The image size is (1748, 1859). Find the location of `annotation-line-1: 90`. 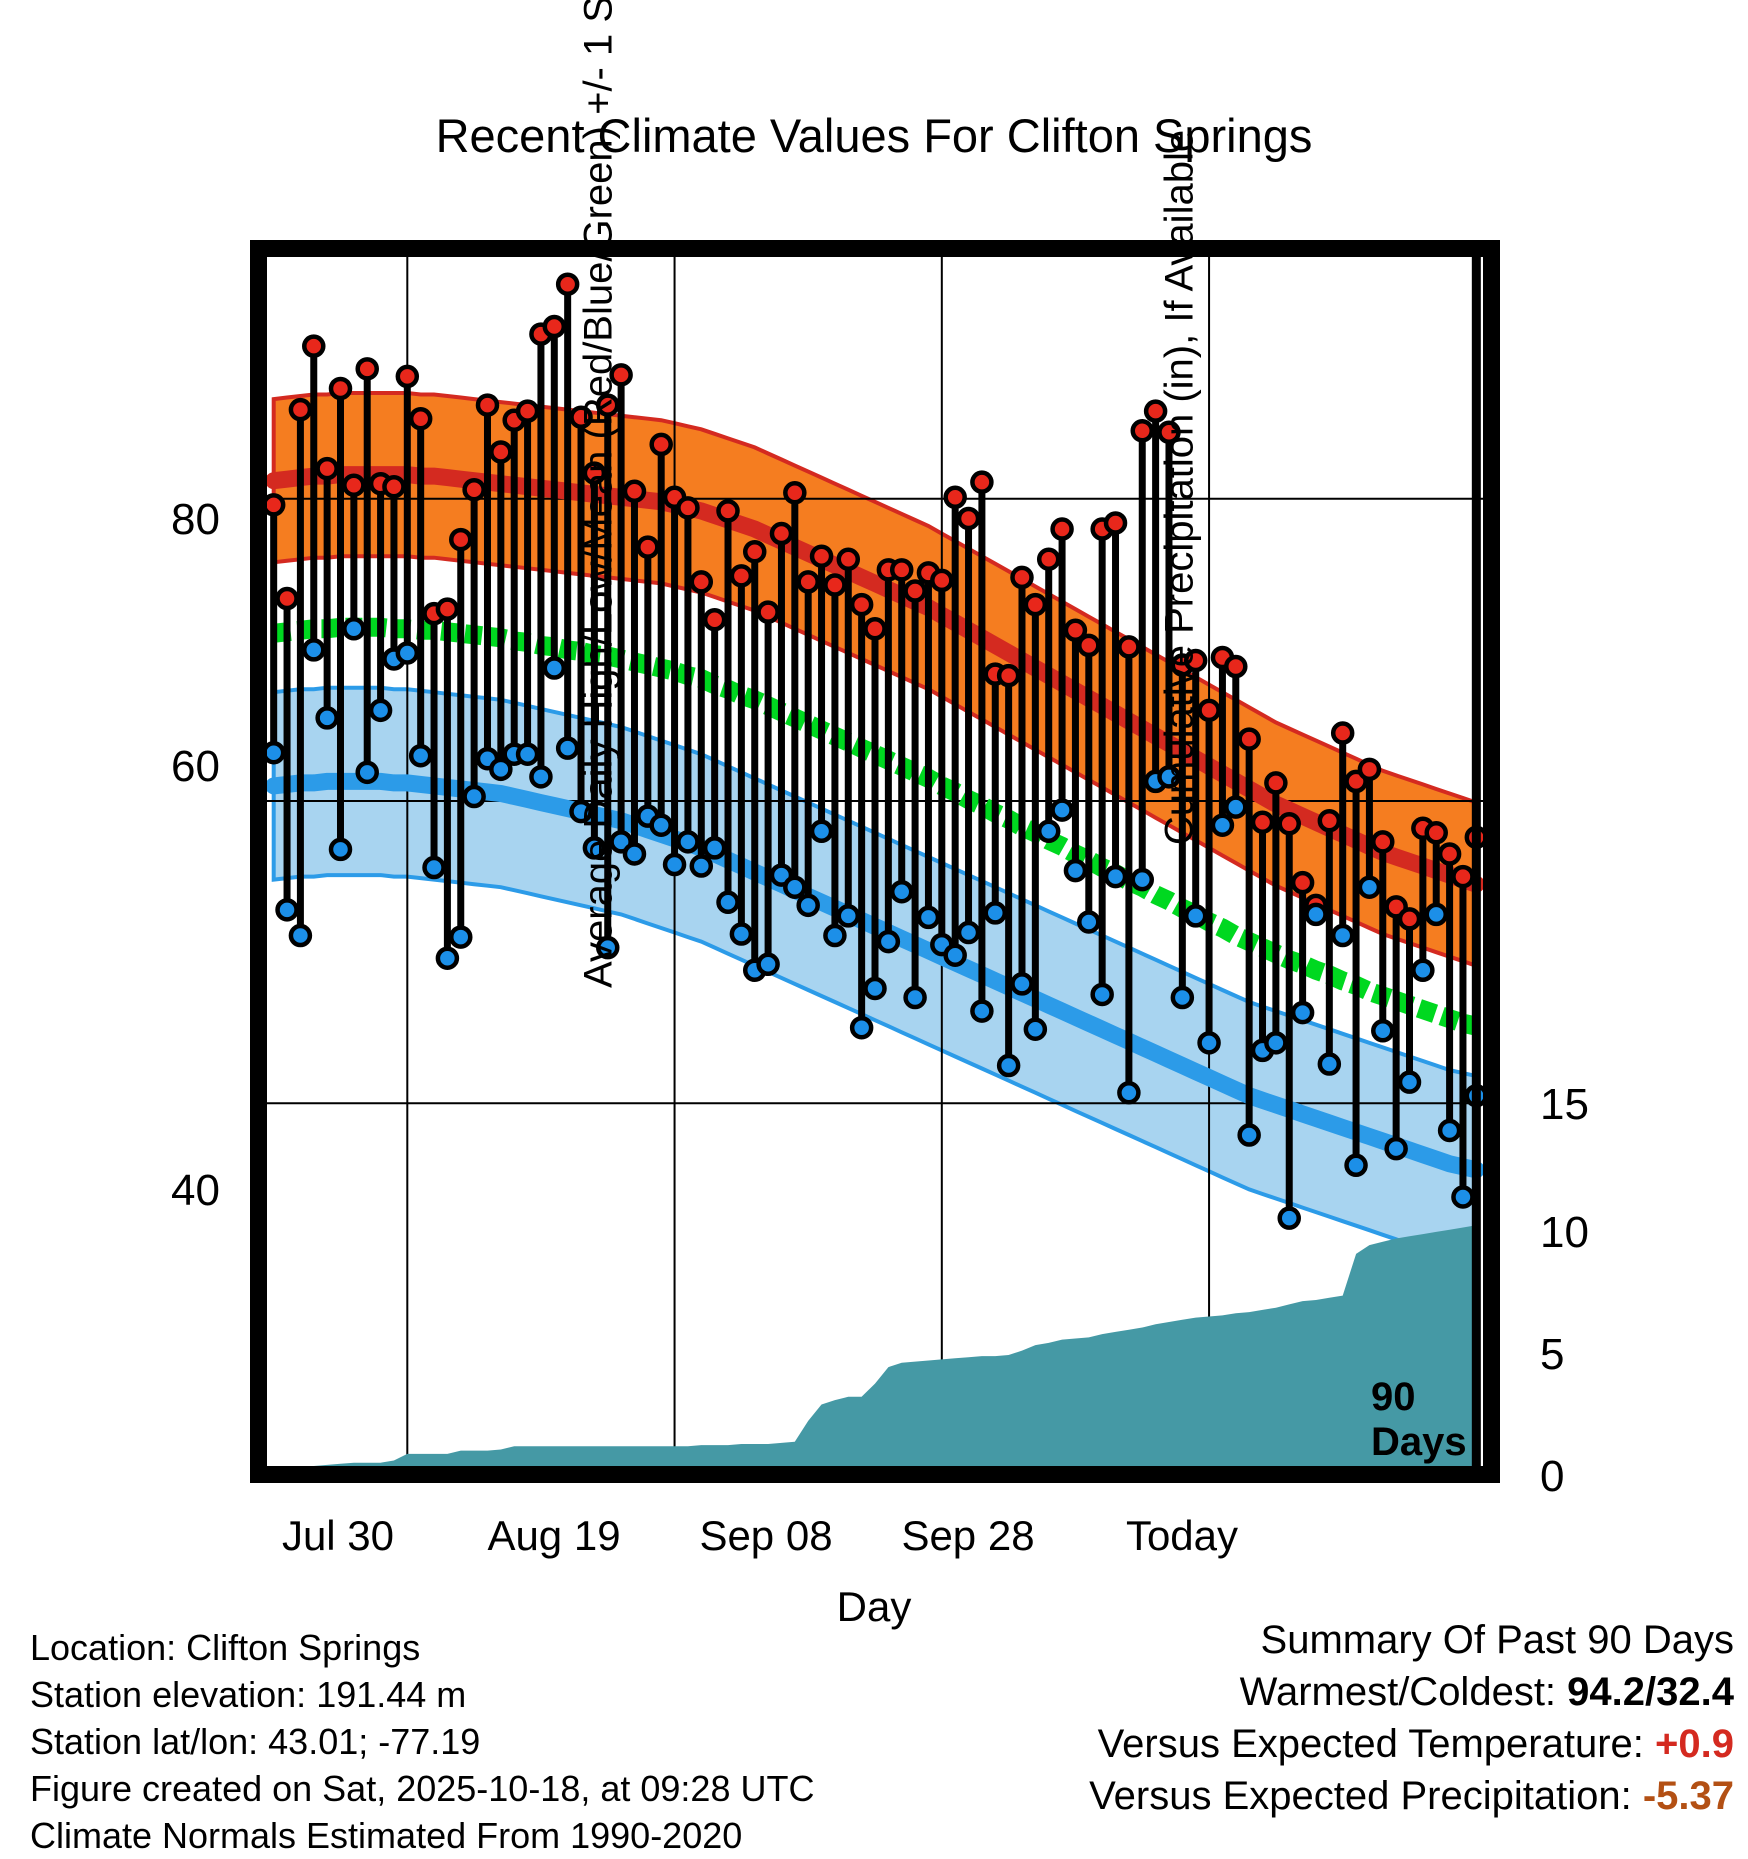

annotation-line-1: 90 is located at coordinates (1393, 1397).